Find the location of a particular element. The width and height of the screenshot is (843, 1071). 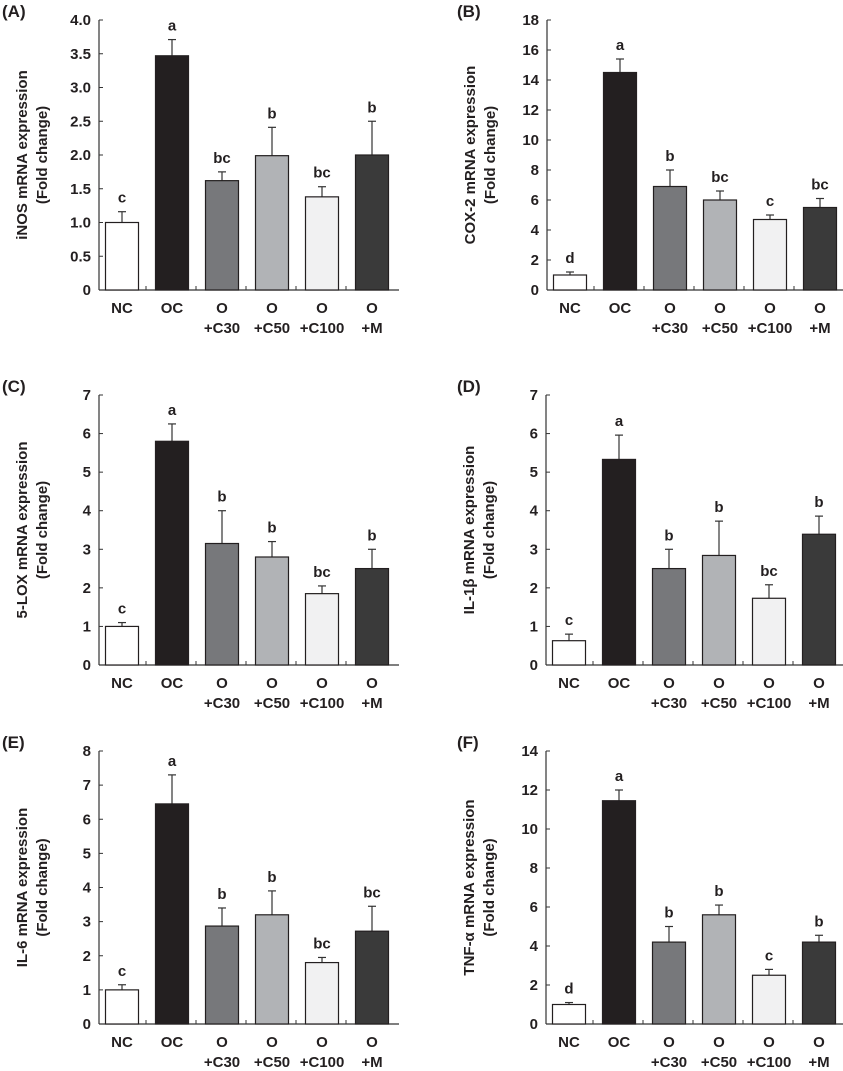

y-tick-label: 4.0 is located at coordinates (80, 20).